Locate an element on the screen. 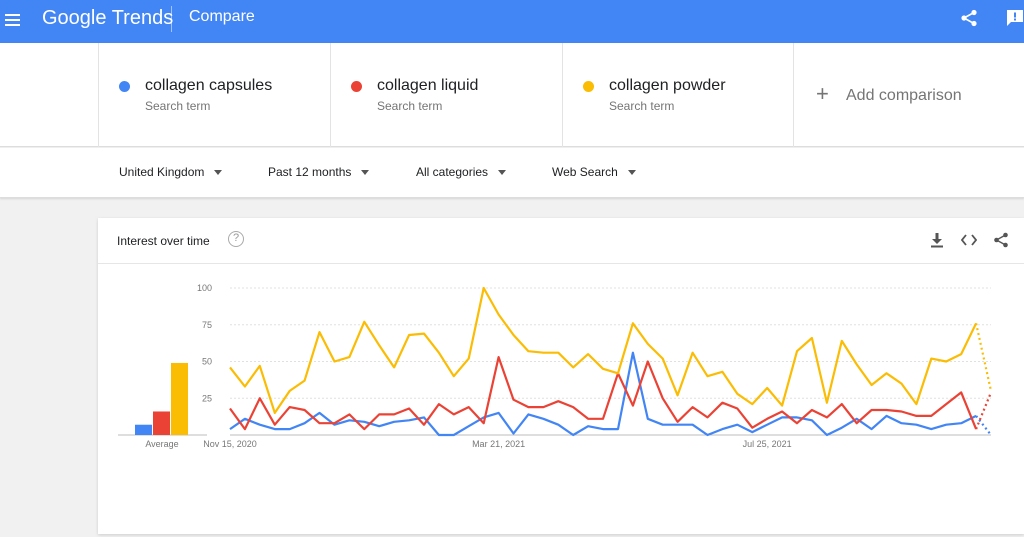 The image size is (1024, 537). card-header: Interest over time ? is located at coordinates (561, 241).